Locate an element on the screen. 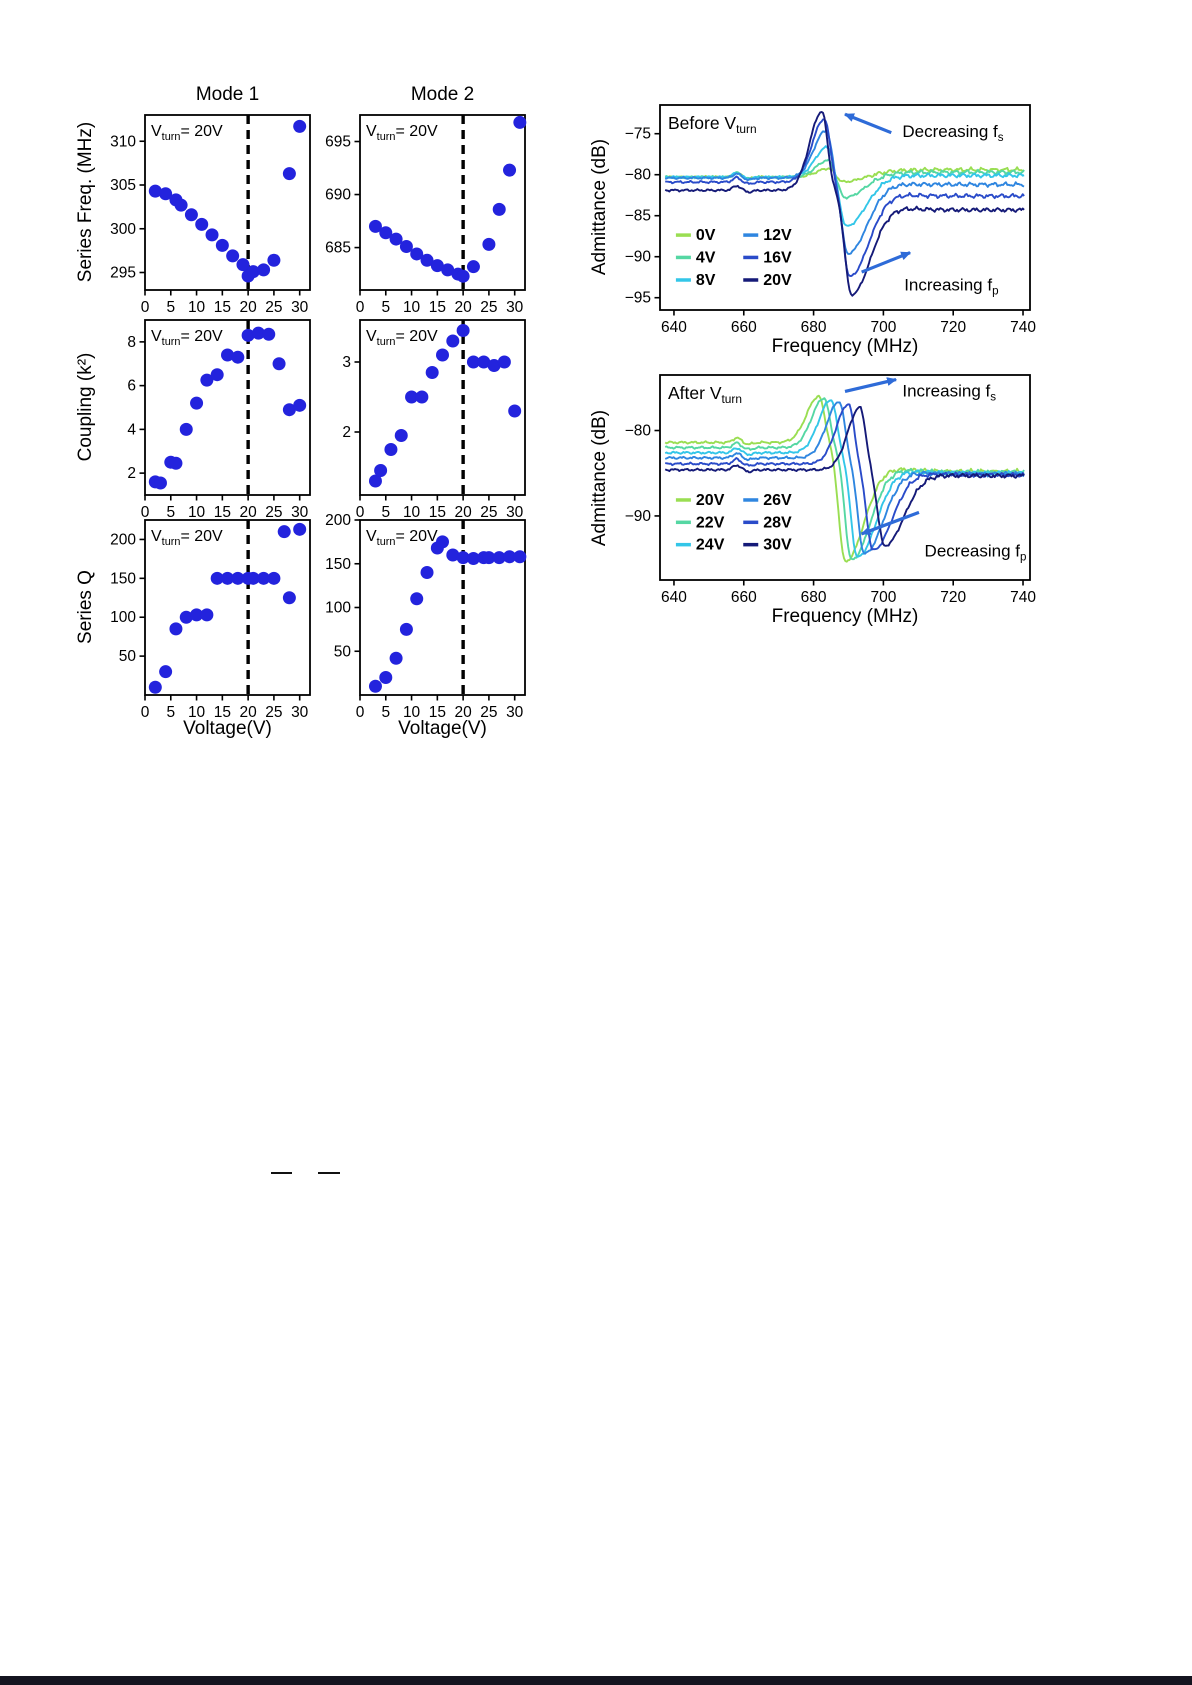  svg-text: −85 is located at coordinates (638, 216).